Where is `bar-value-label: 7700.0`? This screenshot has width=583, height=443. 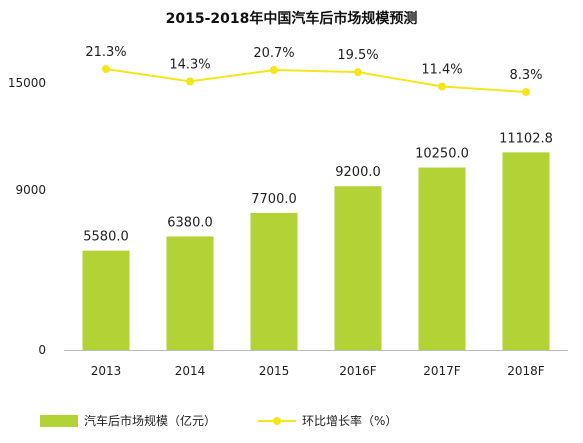
bar-value-label: 7700.0 is located at coordinates (274, 199).